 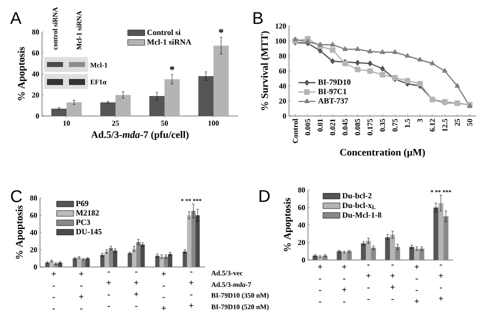 What do you see at coordinates (16, 18) in the screenshot?
I see `chart-title: A` at bounding box center [16, 18].